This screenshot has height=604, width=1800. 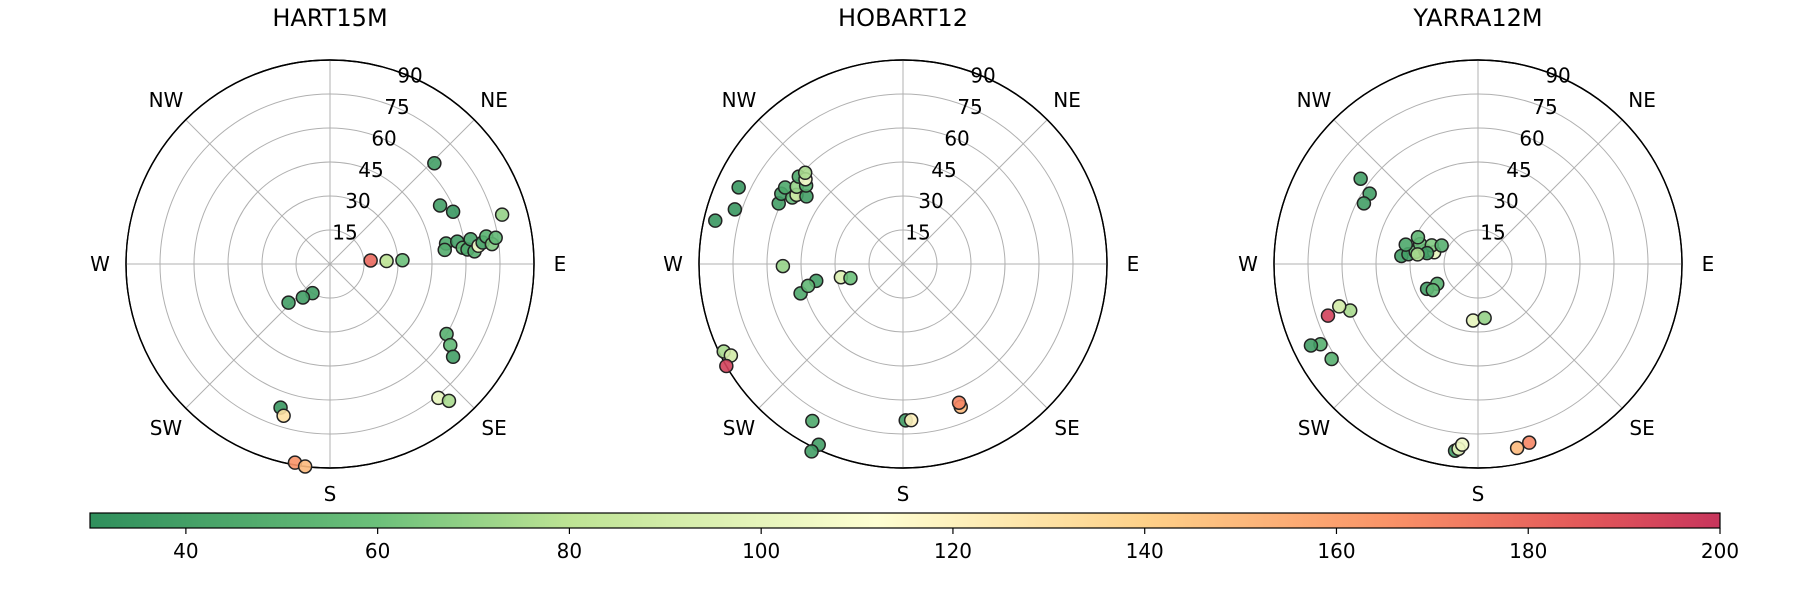 I want to click on colorbar-tick-label: 200, so click(x=1720, y=551).